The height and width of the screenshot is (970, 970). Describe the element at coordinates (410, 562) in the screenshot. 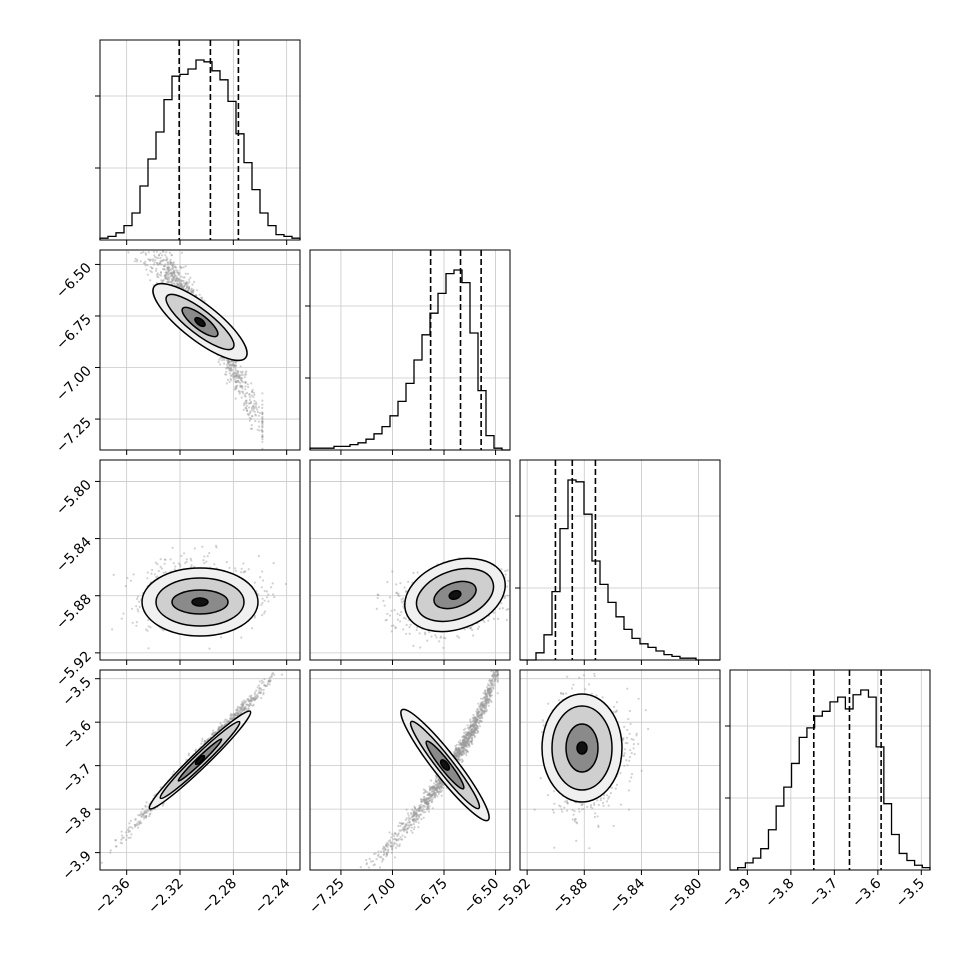

I see `scatter-panel` at that location.